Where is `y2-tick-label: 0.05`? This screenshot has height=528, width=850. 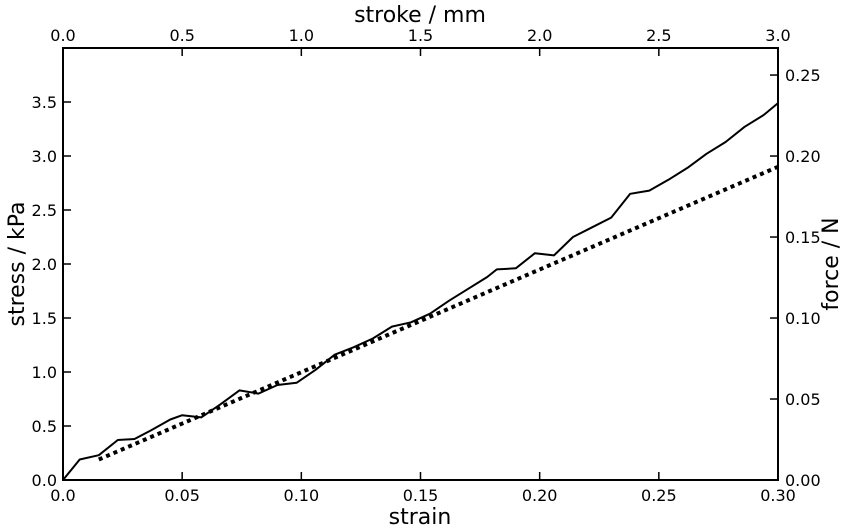
y2-tick-label: 0.05 is located at coordinates (803, 399).